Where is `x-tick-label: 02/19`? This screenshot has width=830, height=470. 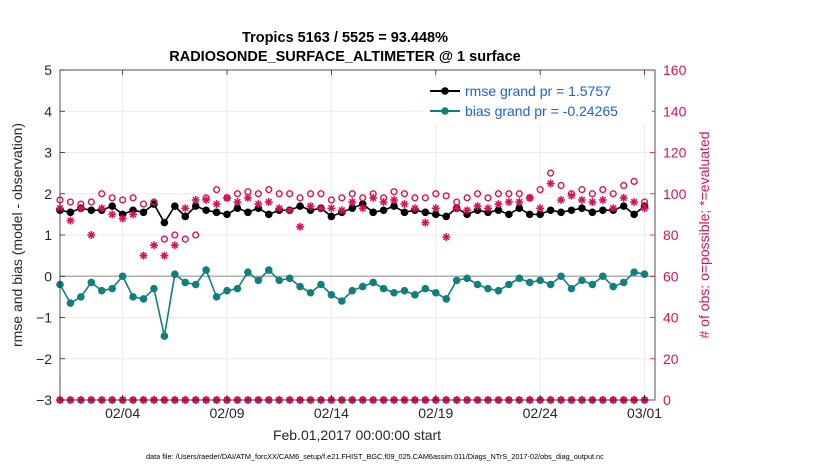
x-tick-label: 02/19 is located at coordinates (435, 413).